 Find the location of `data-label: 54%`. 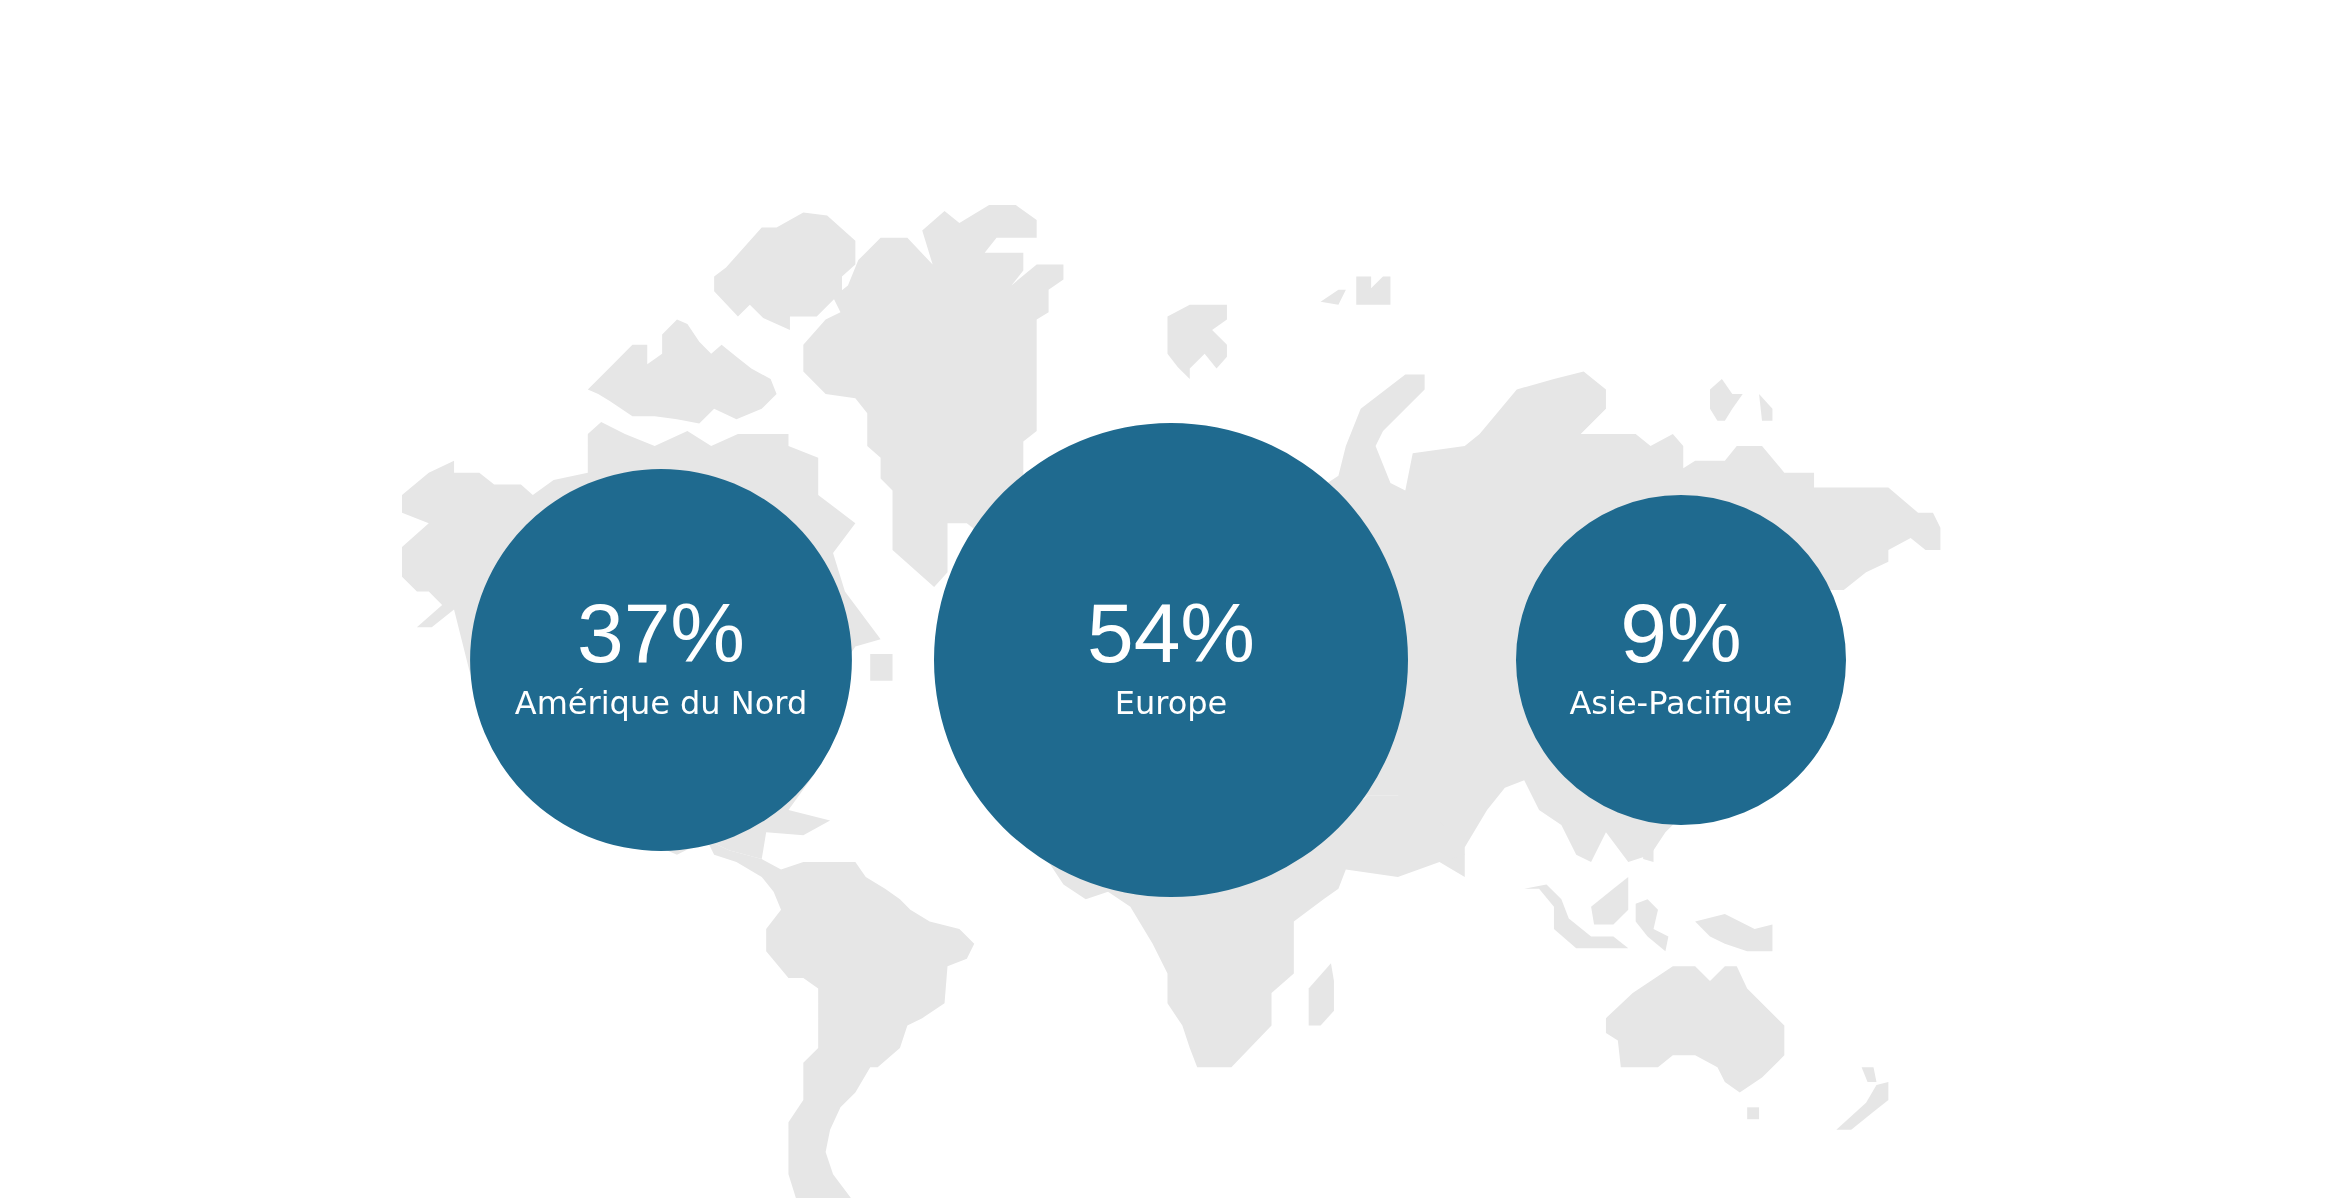

data-label: 54% is located at coordinates (1171, 633).